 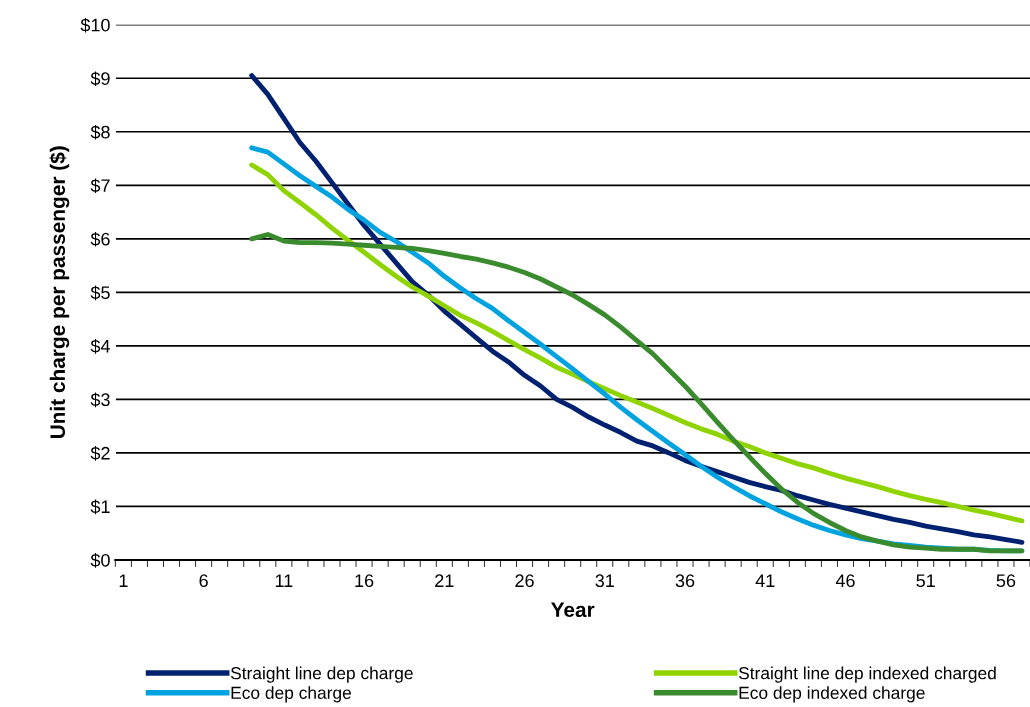 I want to click on legend-label: Straight line dep charge, so click(x=321, y=674).